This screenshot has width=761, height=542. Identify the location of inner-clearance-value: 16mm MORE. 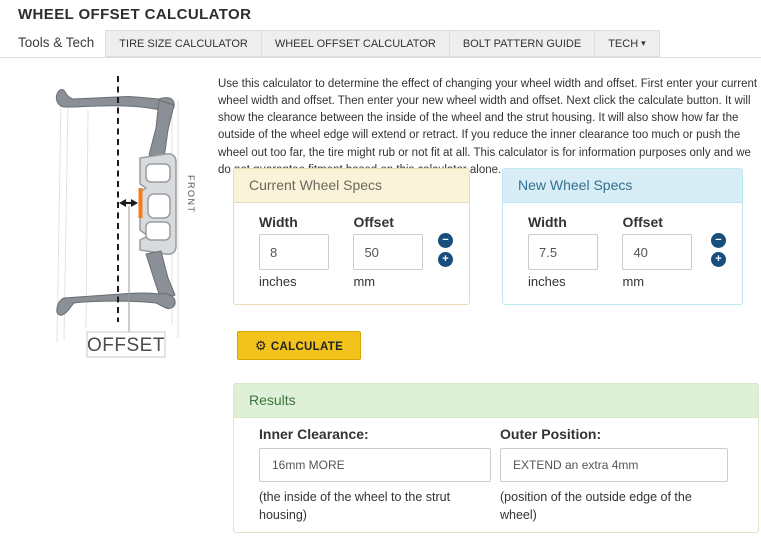
(375, 465).